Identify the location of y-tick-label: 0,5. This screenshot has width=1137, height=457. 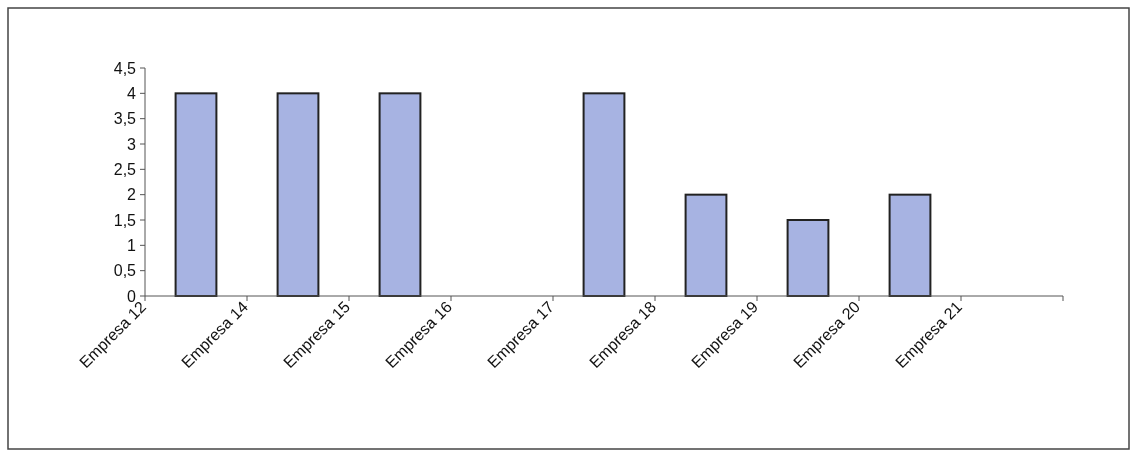
(125, 271).